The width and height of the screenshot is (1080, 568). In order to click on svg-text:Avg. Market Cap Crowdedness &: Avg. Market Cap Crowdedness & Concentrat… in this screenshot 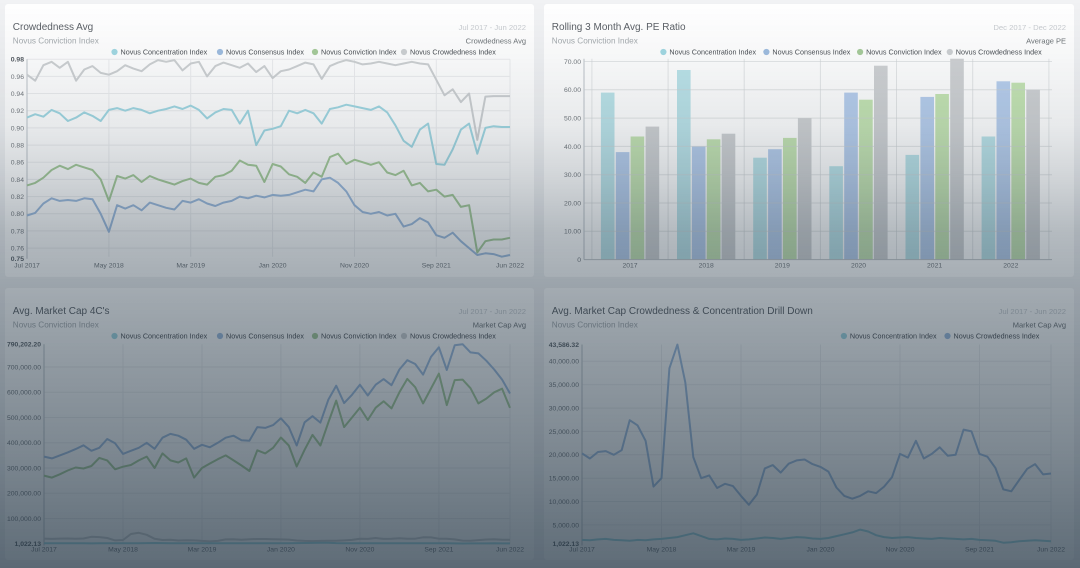, I will do `click(682, 311)`.